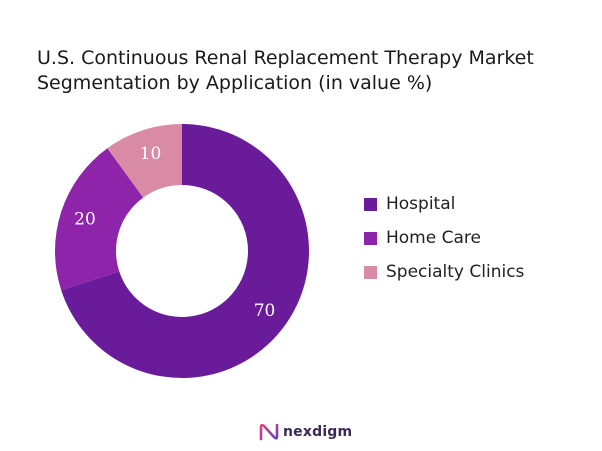  I want to click on slice-home-care, so click(99, 219).